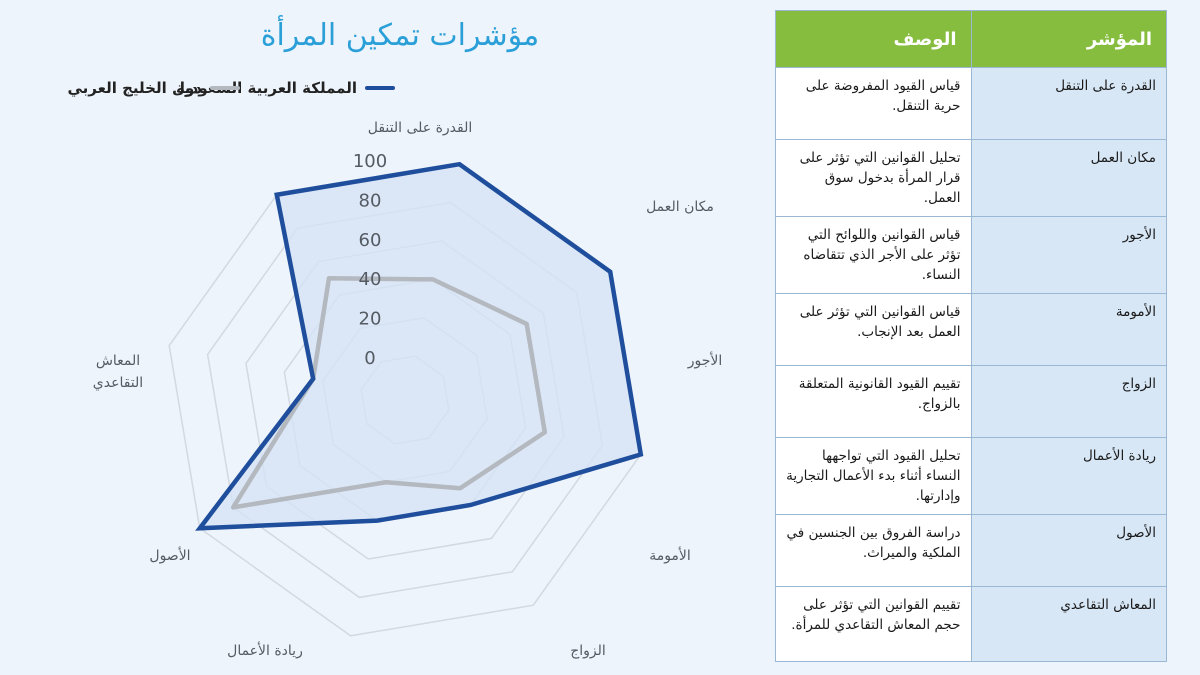 The width and height of the screenshot is (1200, 675). I want to click on legend-swatch-ksa, so click(380, 88).